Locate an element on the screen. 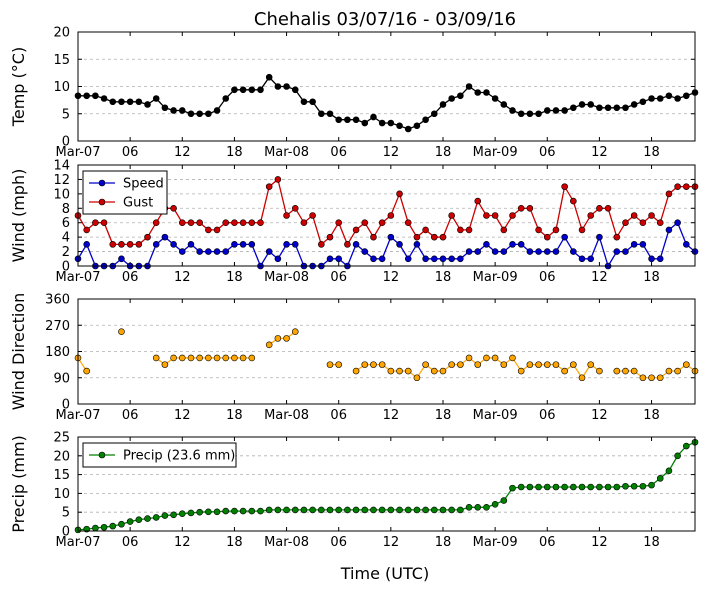  x-tick-label: Mar-07 is located at coordinates (78, 415).